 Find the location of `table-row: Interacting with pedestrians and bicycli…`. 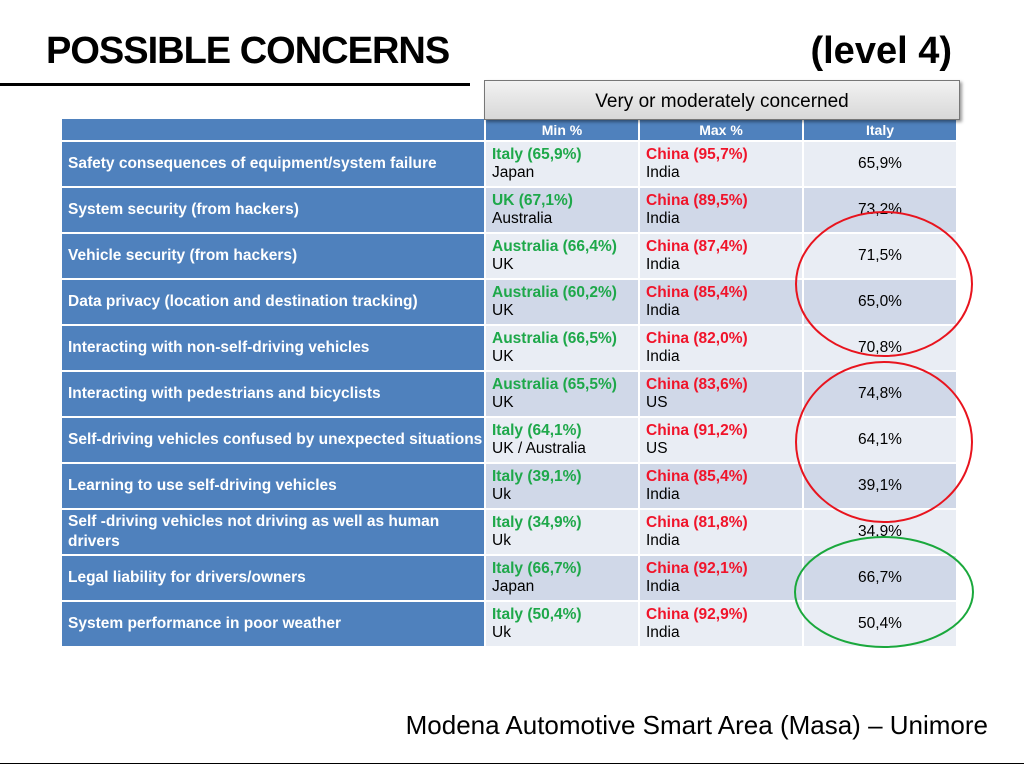

table-row: Interacting with pedestrians and bicycli… is located at coordinates (509, 394).